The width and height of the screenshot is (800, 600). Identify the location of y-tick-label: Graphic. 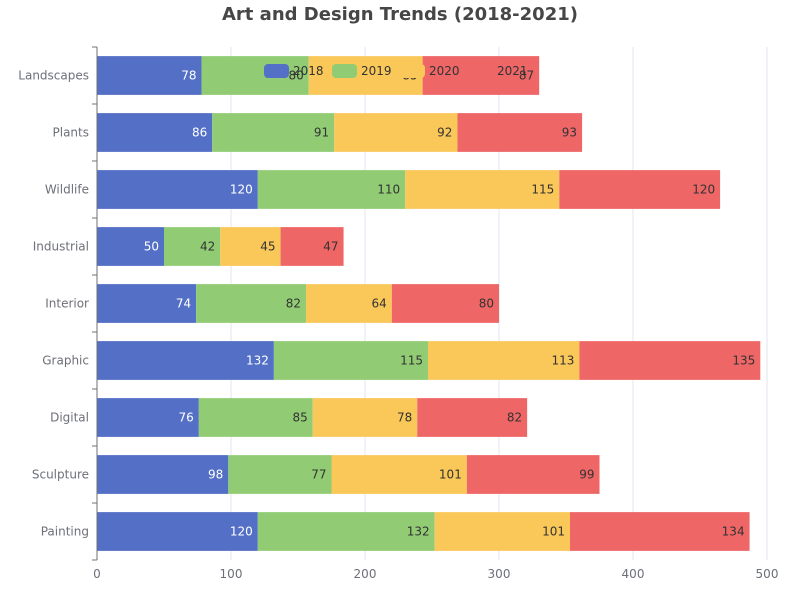
(65, 361).